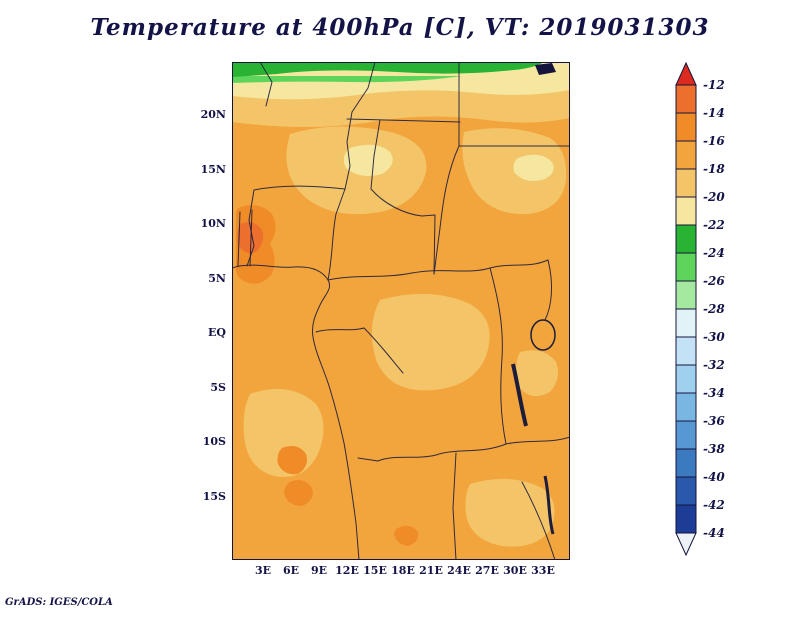 The image size is (800, 618). I want to click on colorbar-label: -30, so click(714, 337).